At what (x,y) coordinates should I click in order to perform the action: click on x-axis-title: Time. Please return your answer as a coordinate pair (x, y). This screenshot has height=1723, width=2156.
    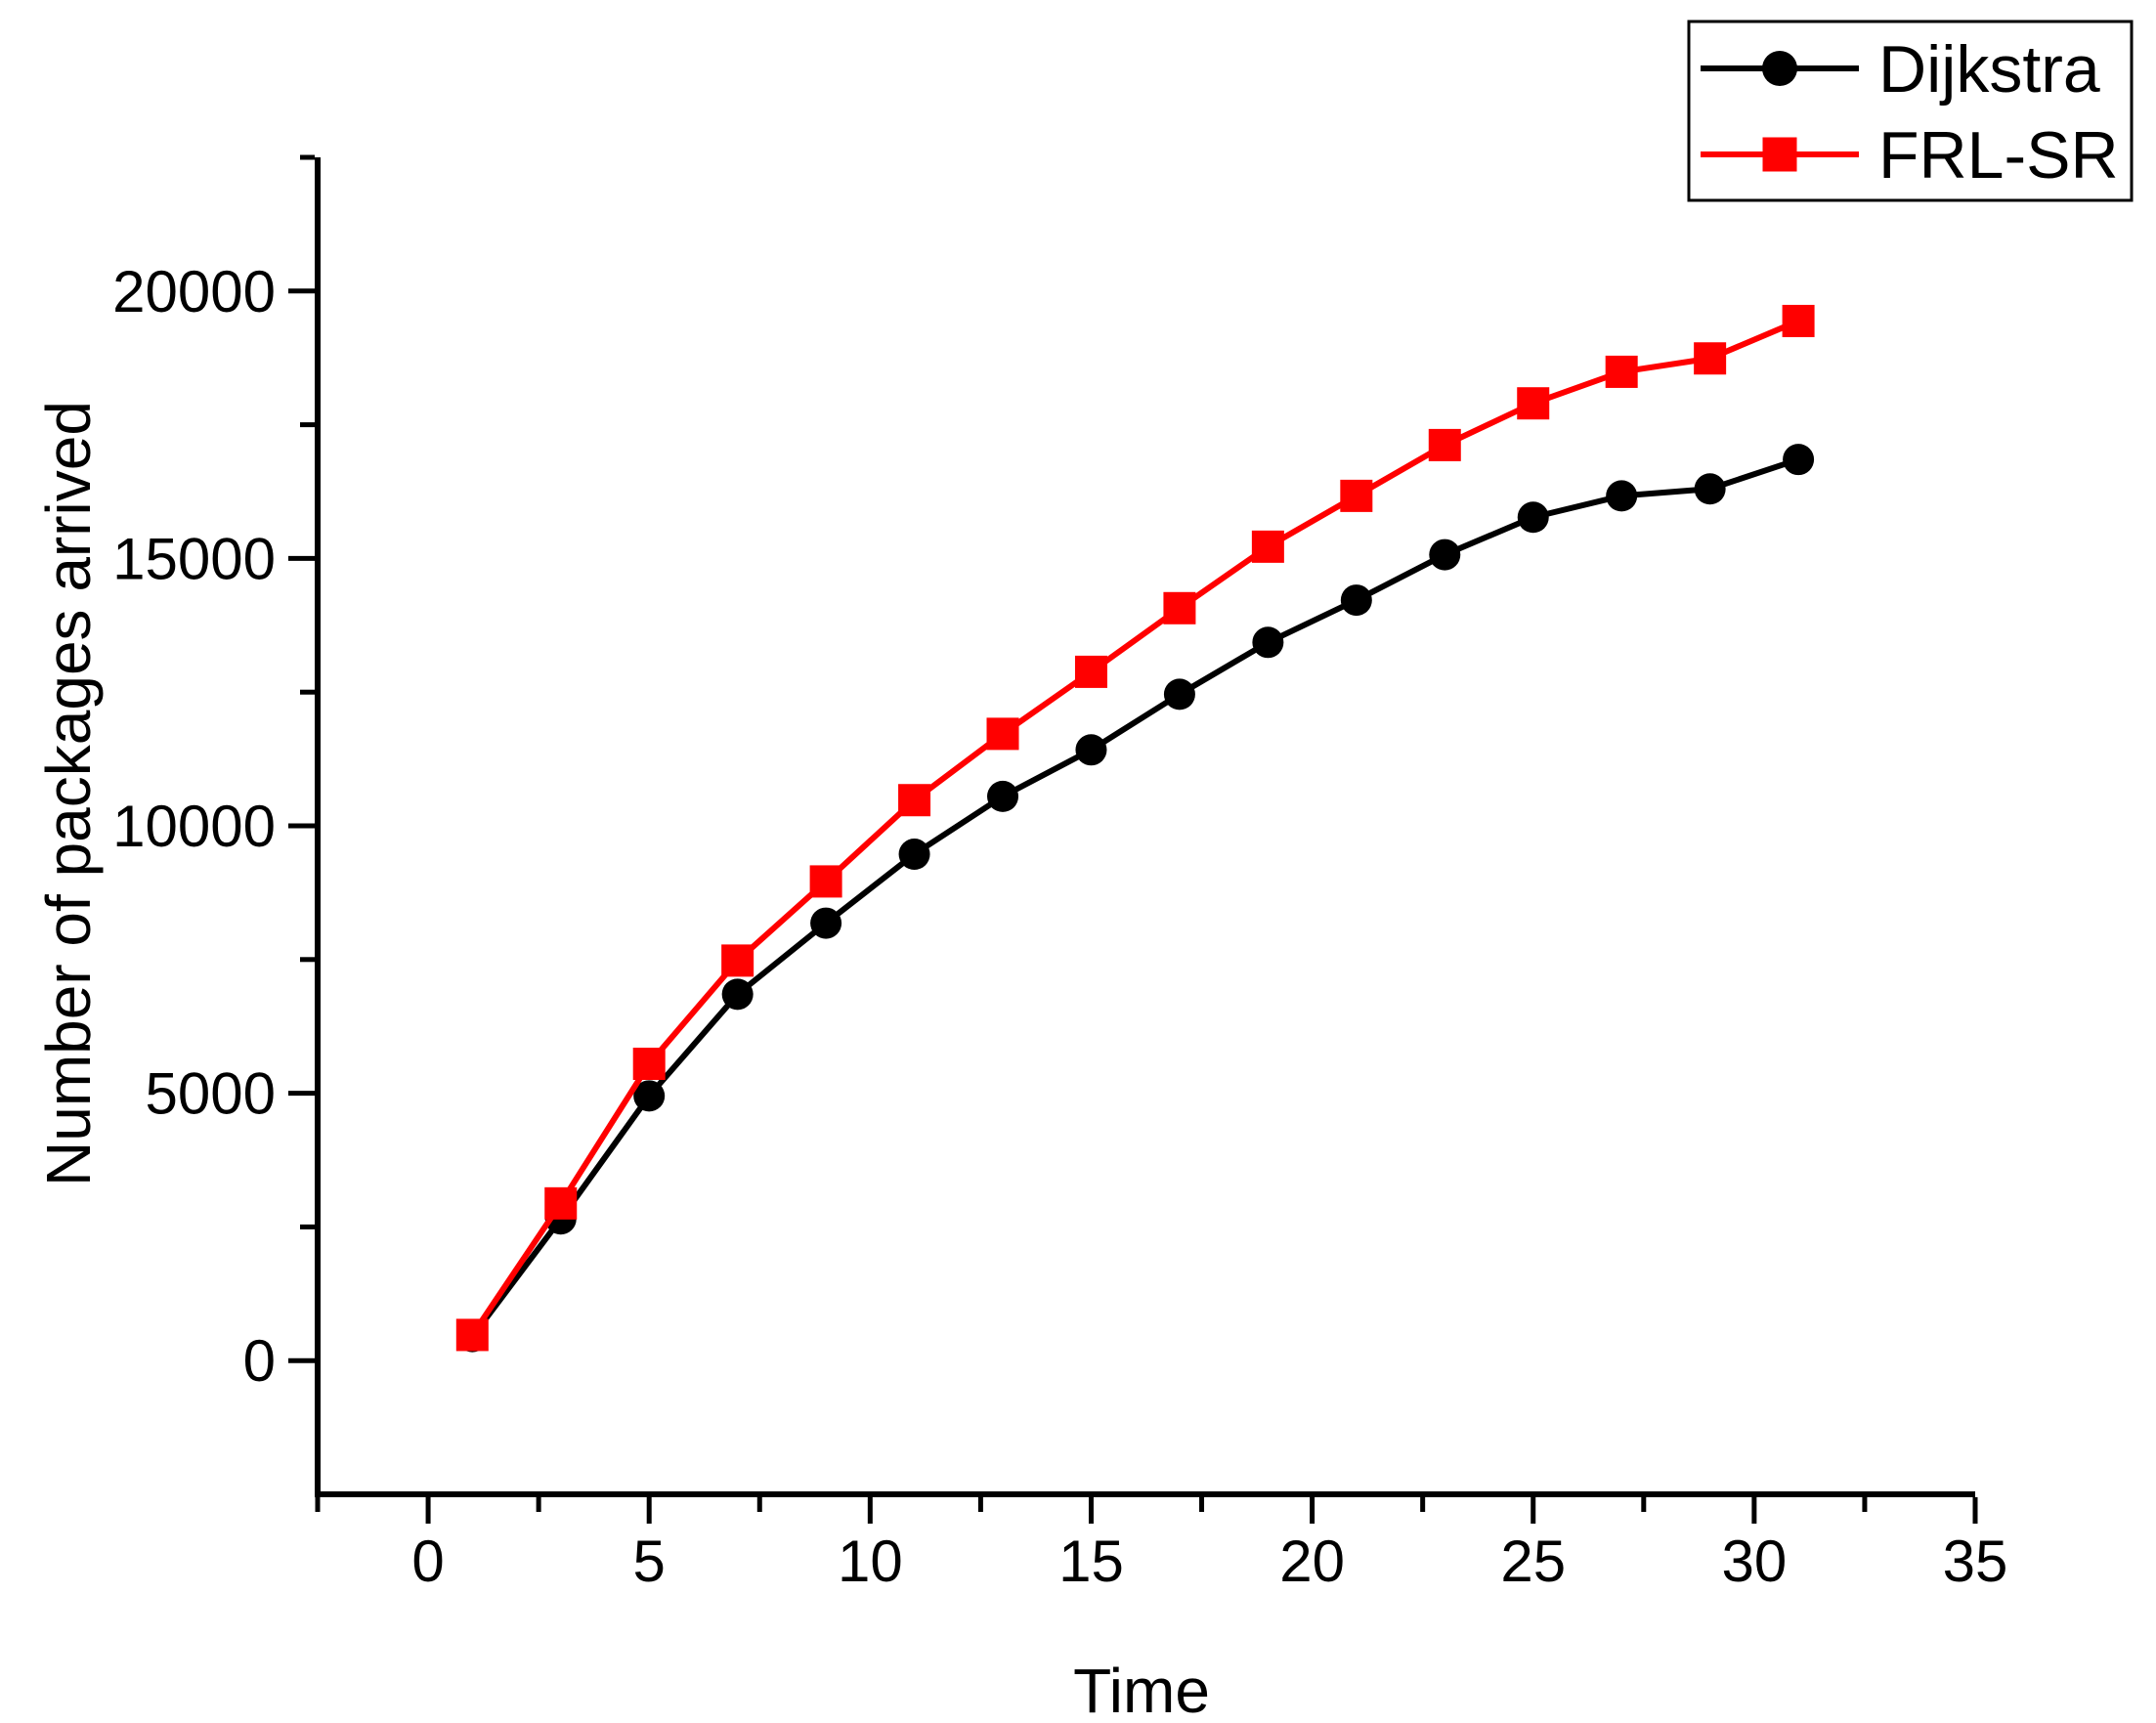
    Looking at the image, I should click on (1141, 1689).